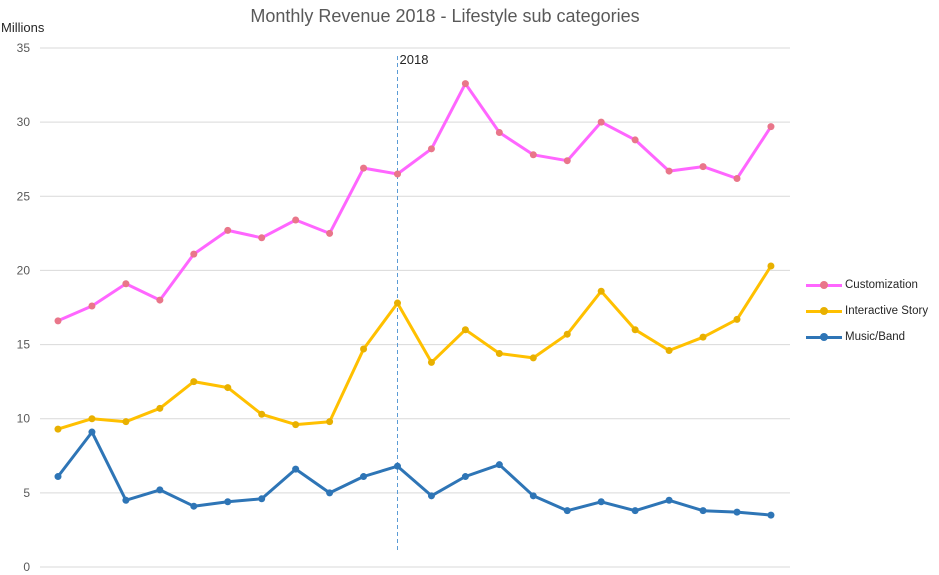 The height and width of the screenshot is (575, 939). Describe the element at coordinates (881, 285) in the screenshot. I see `legend-label: Customization` at that location.